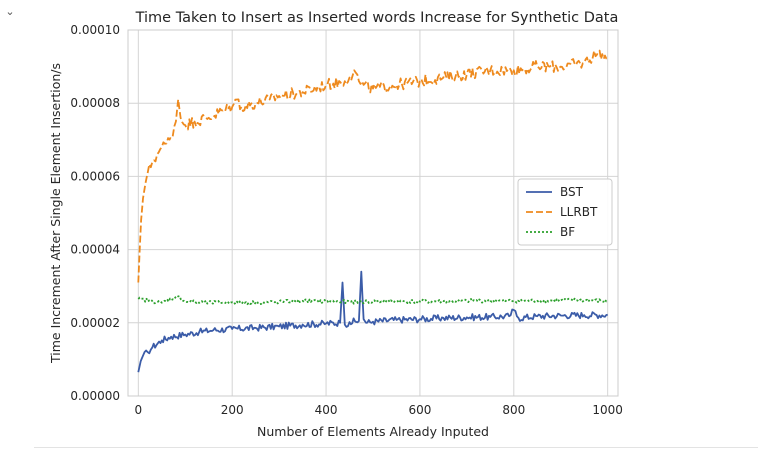 The height and width of the screenshot is (462, 758). I want to click on legend-label-bf: BF, so click(567, 232).